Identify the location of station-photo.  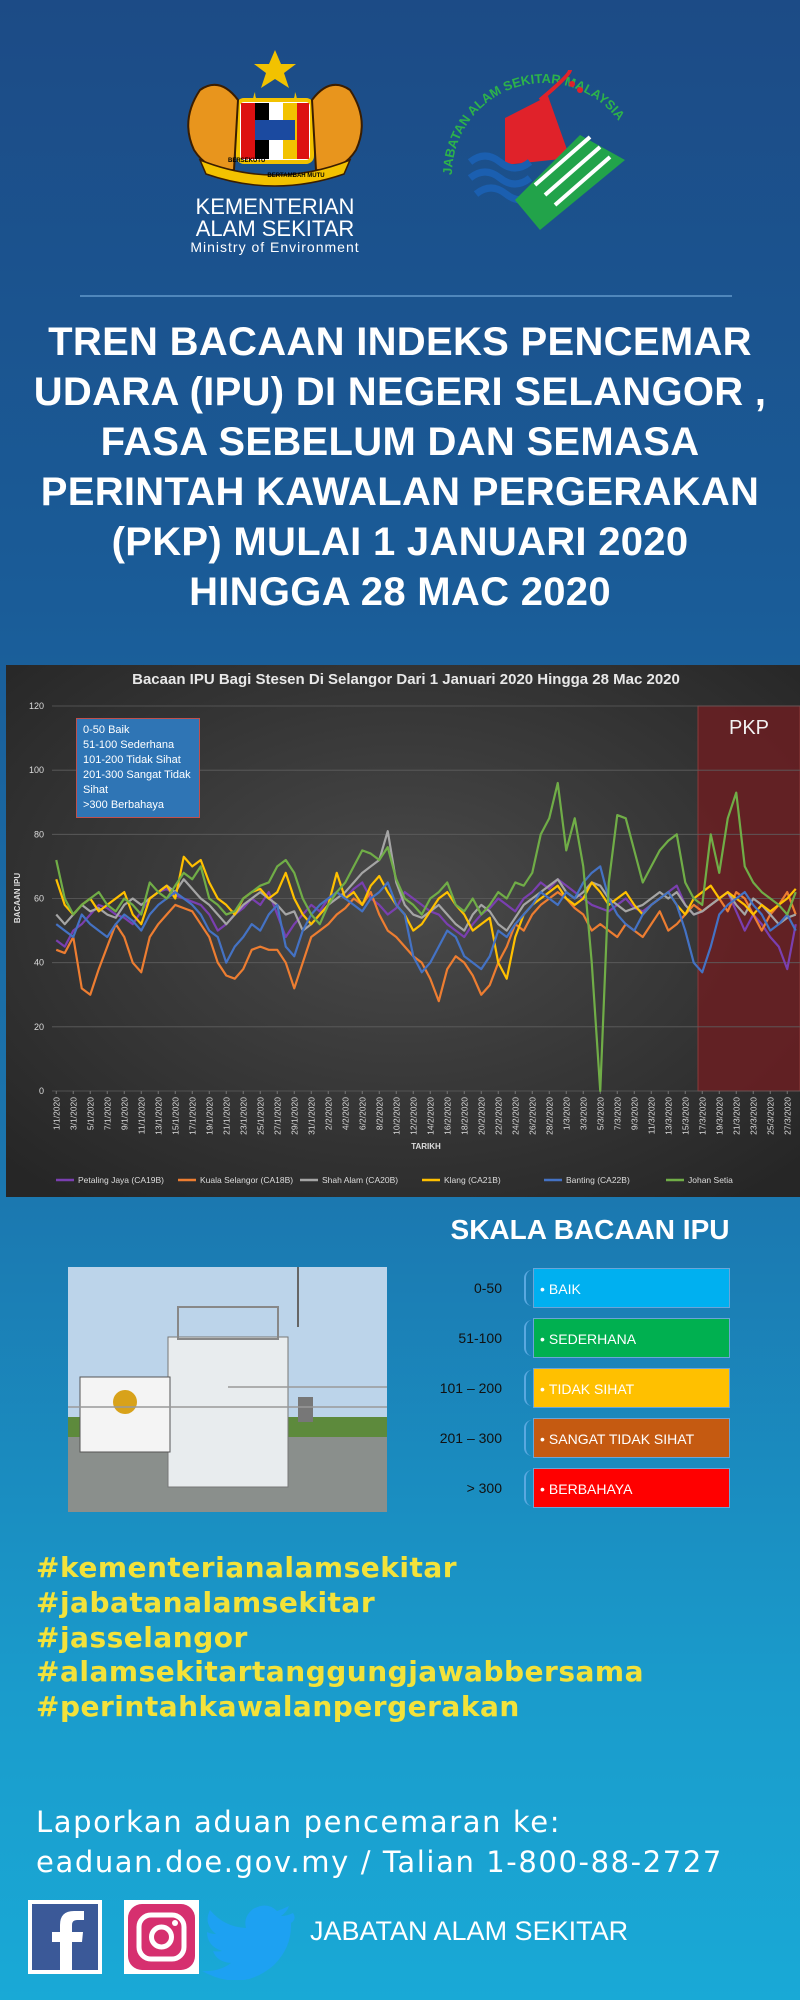
(227, 1389).